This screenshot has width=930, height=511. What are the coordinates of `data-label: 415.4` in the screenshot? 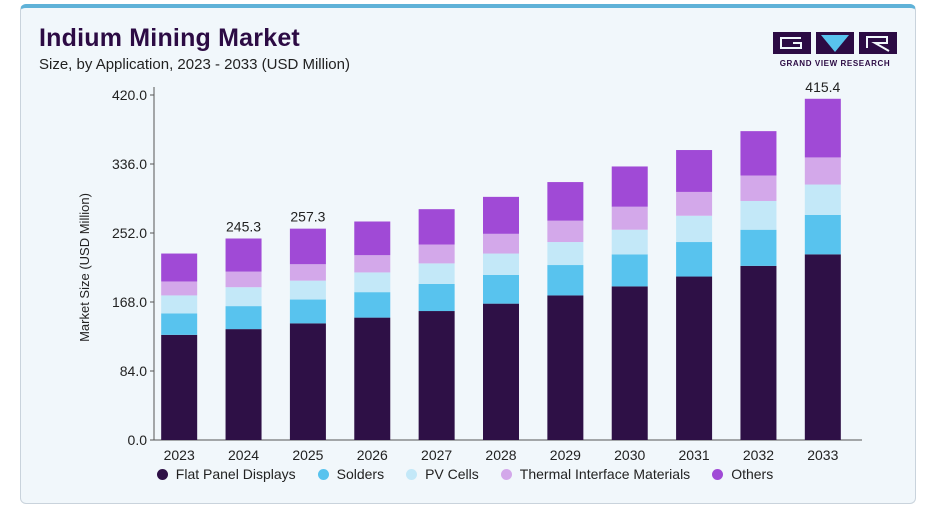 It's located at (822, 87).